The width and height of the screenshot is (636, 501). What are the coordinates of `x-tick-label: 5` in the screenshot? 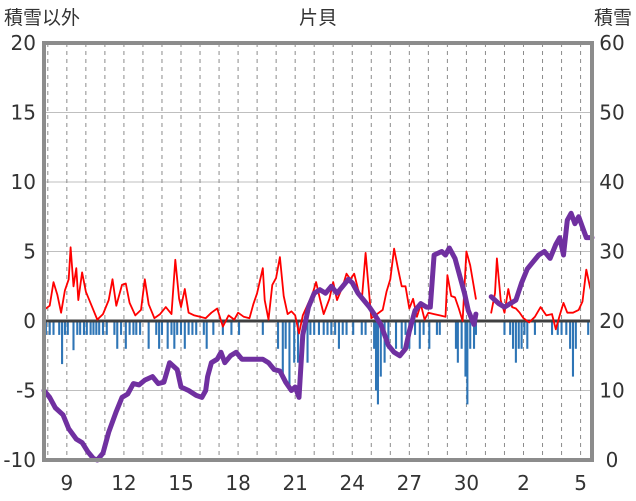 It's located at (580, 483).